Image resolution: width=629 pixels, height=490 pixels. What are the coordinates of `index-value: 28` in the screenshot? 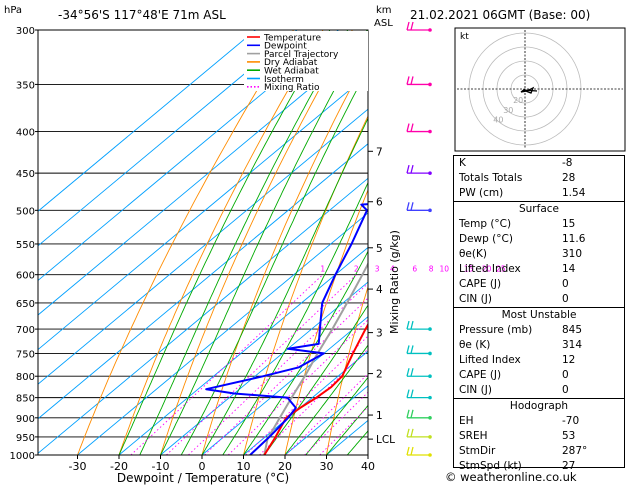 It's located at (590, 178).